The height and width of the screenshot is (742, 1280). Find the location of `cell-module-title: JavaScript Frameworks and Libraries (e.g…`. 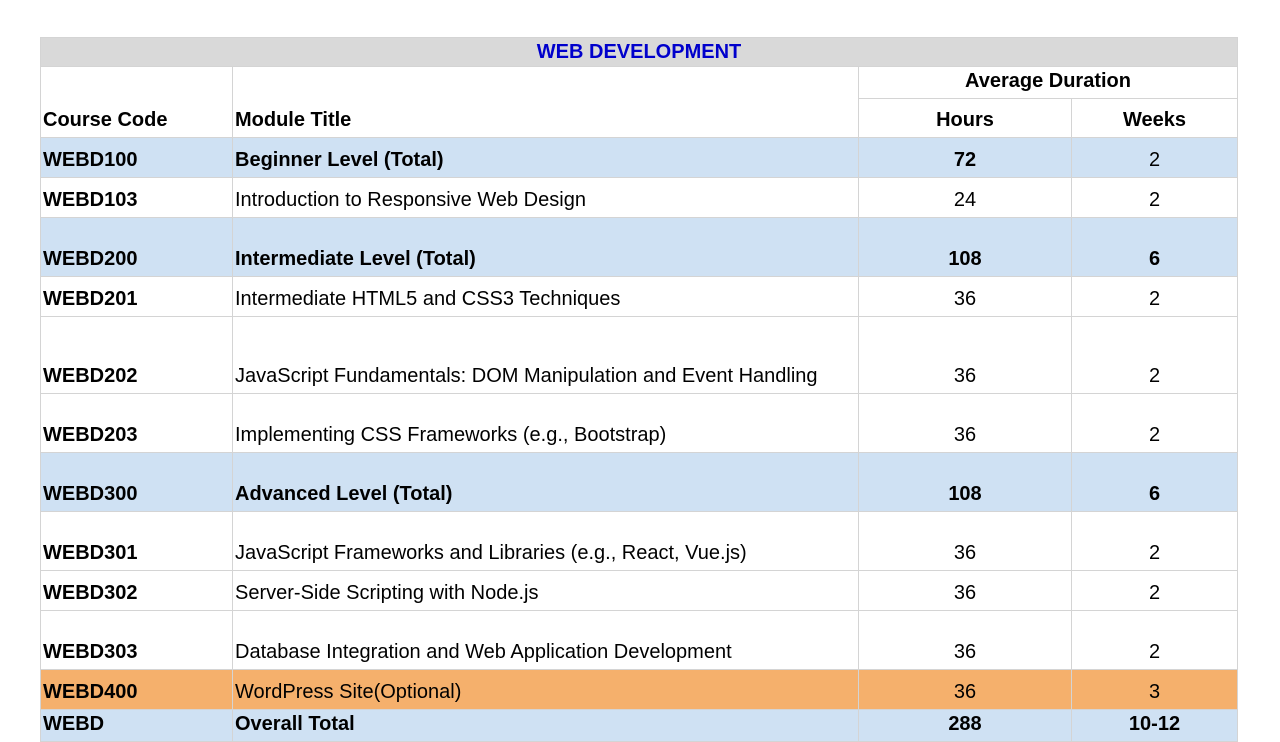

cell-module-title: JavaScript Frameworks and Libraries (e.g… is located at coordinates (545, 541).